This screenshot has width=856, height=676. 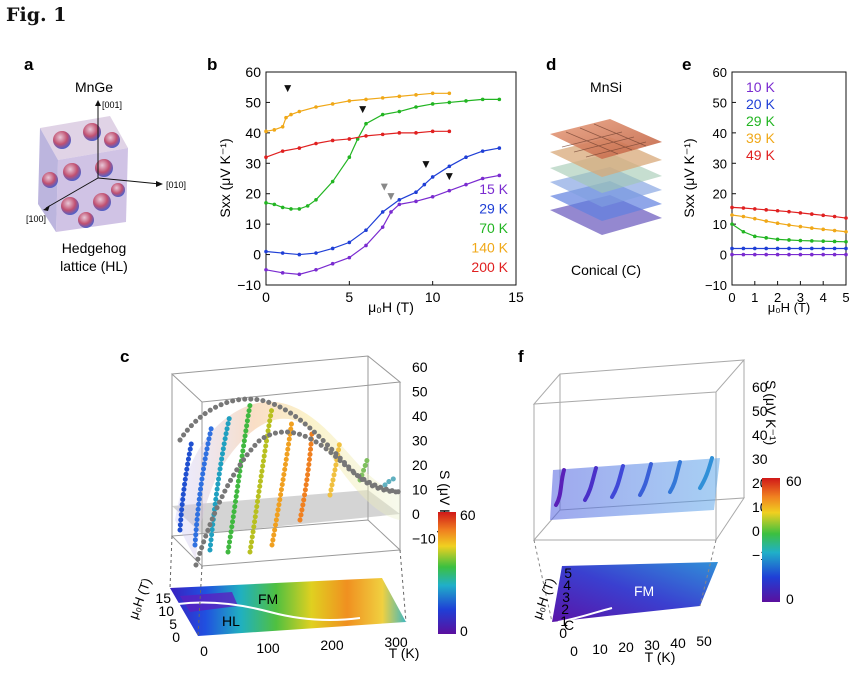 What do you see at coordinates (606, 87) in the screenshot?
I see `mnsi-label: MnSi` at bounding box center [606, 87].